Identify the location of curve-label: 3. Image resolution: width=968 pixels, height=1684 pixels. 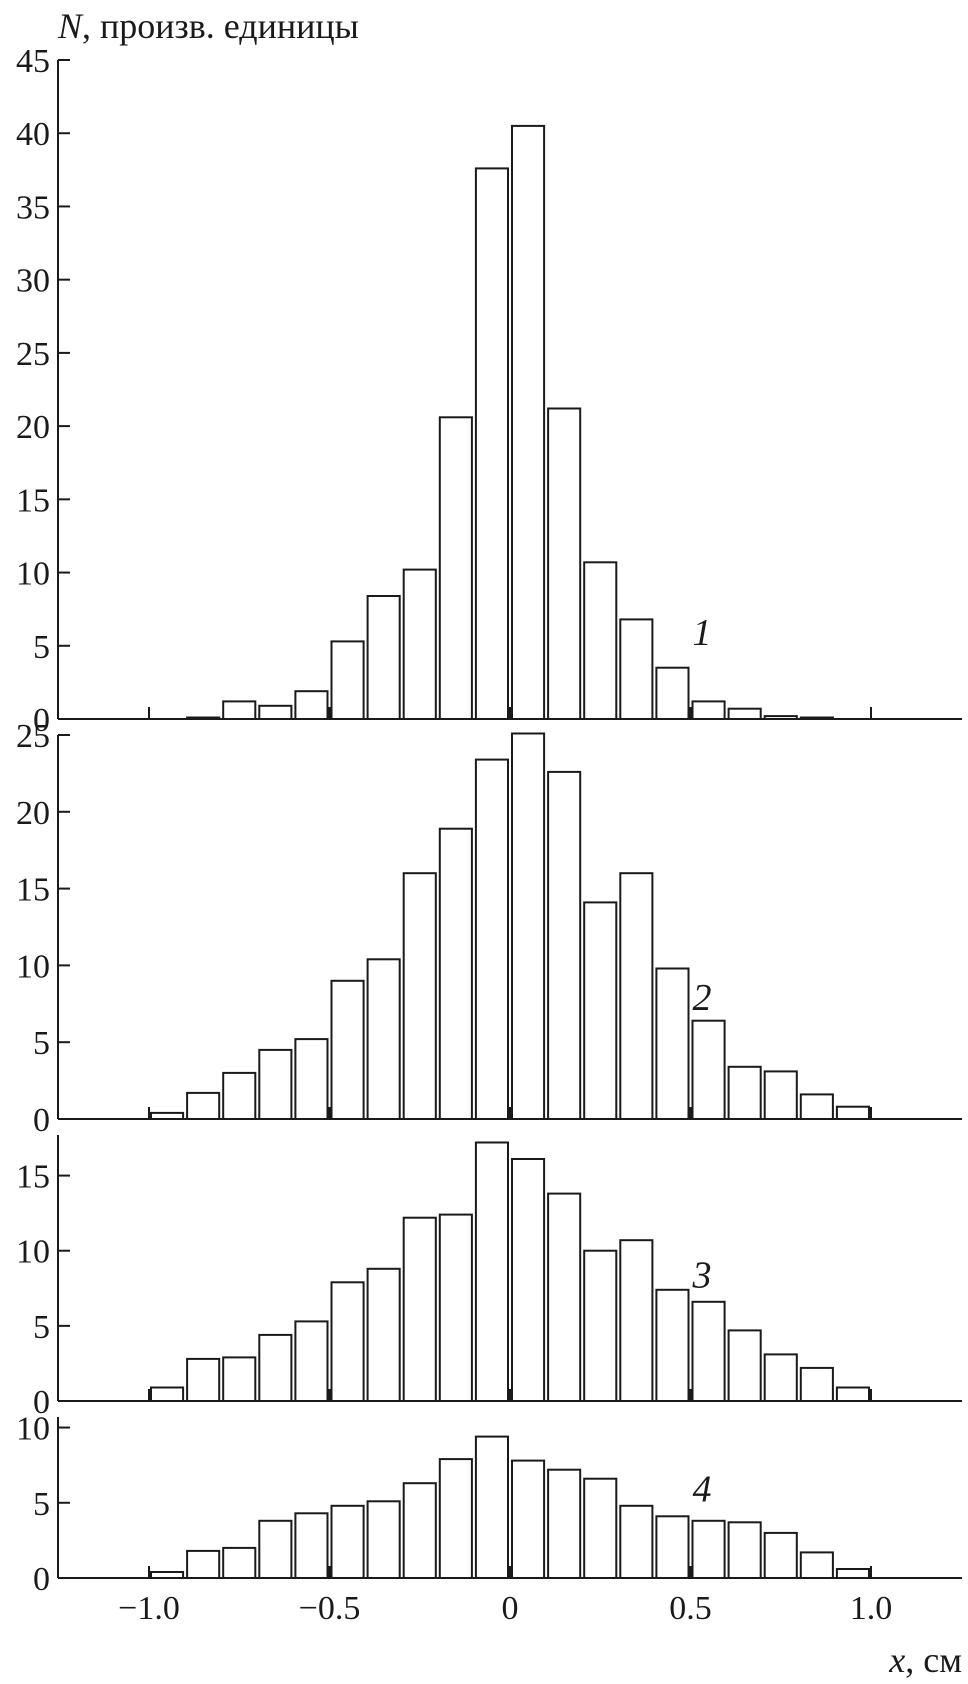
(702, 1275).